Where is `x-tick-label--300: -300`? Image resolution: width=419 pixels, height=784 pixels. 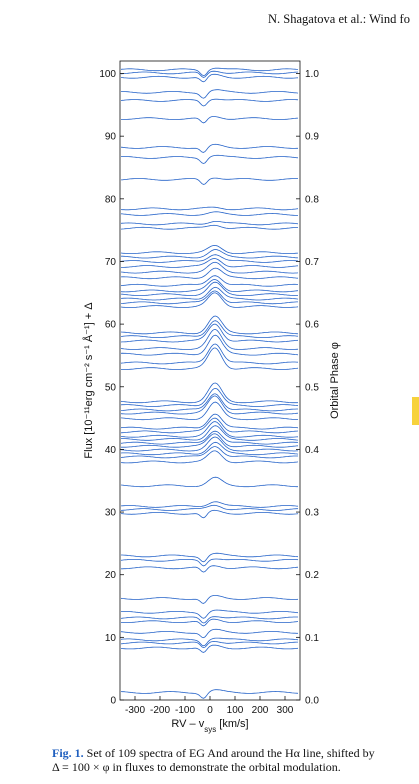 x-tick-label--300: -300 is located at coordinates (135, 710).